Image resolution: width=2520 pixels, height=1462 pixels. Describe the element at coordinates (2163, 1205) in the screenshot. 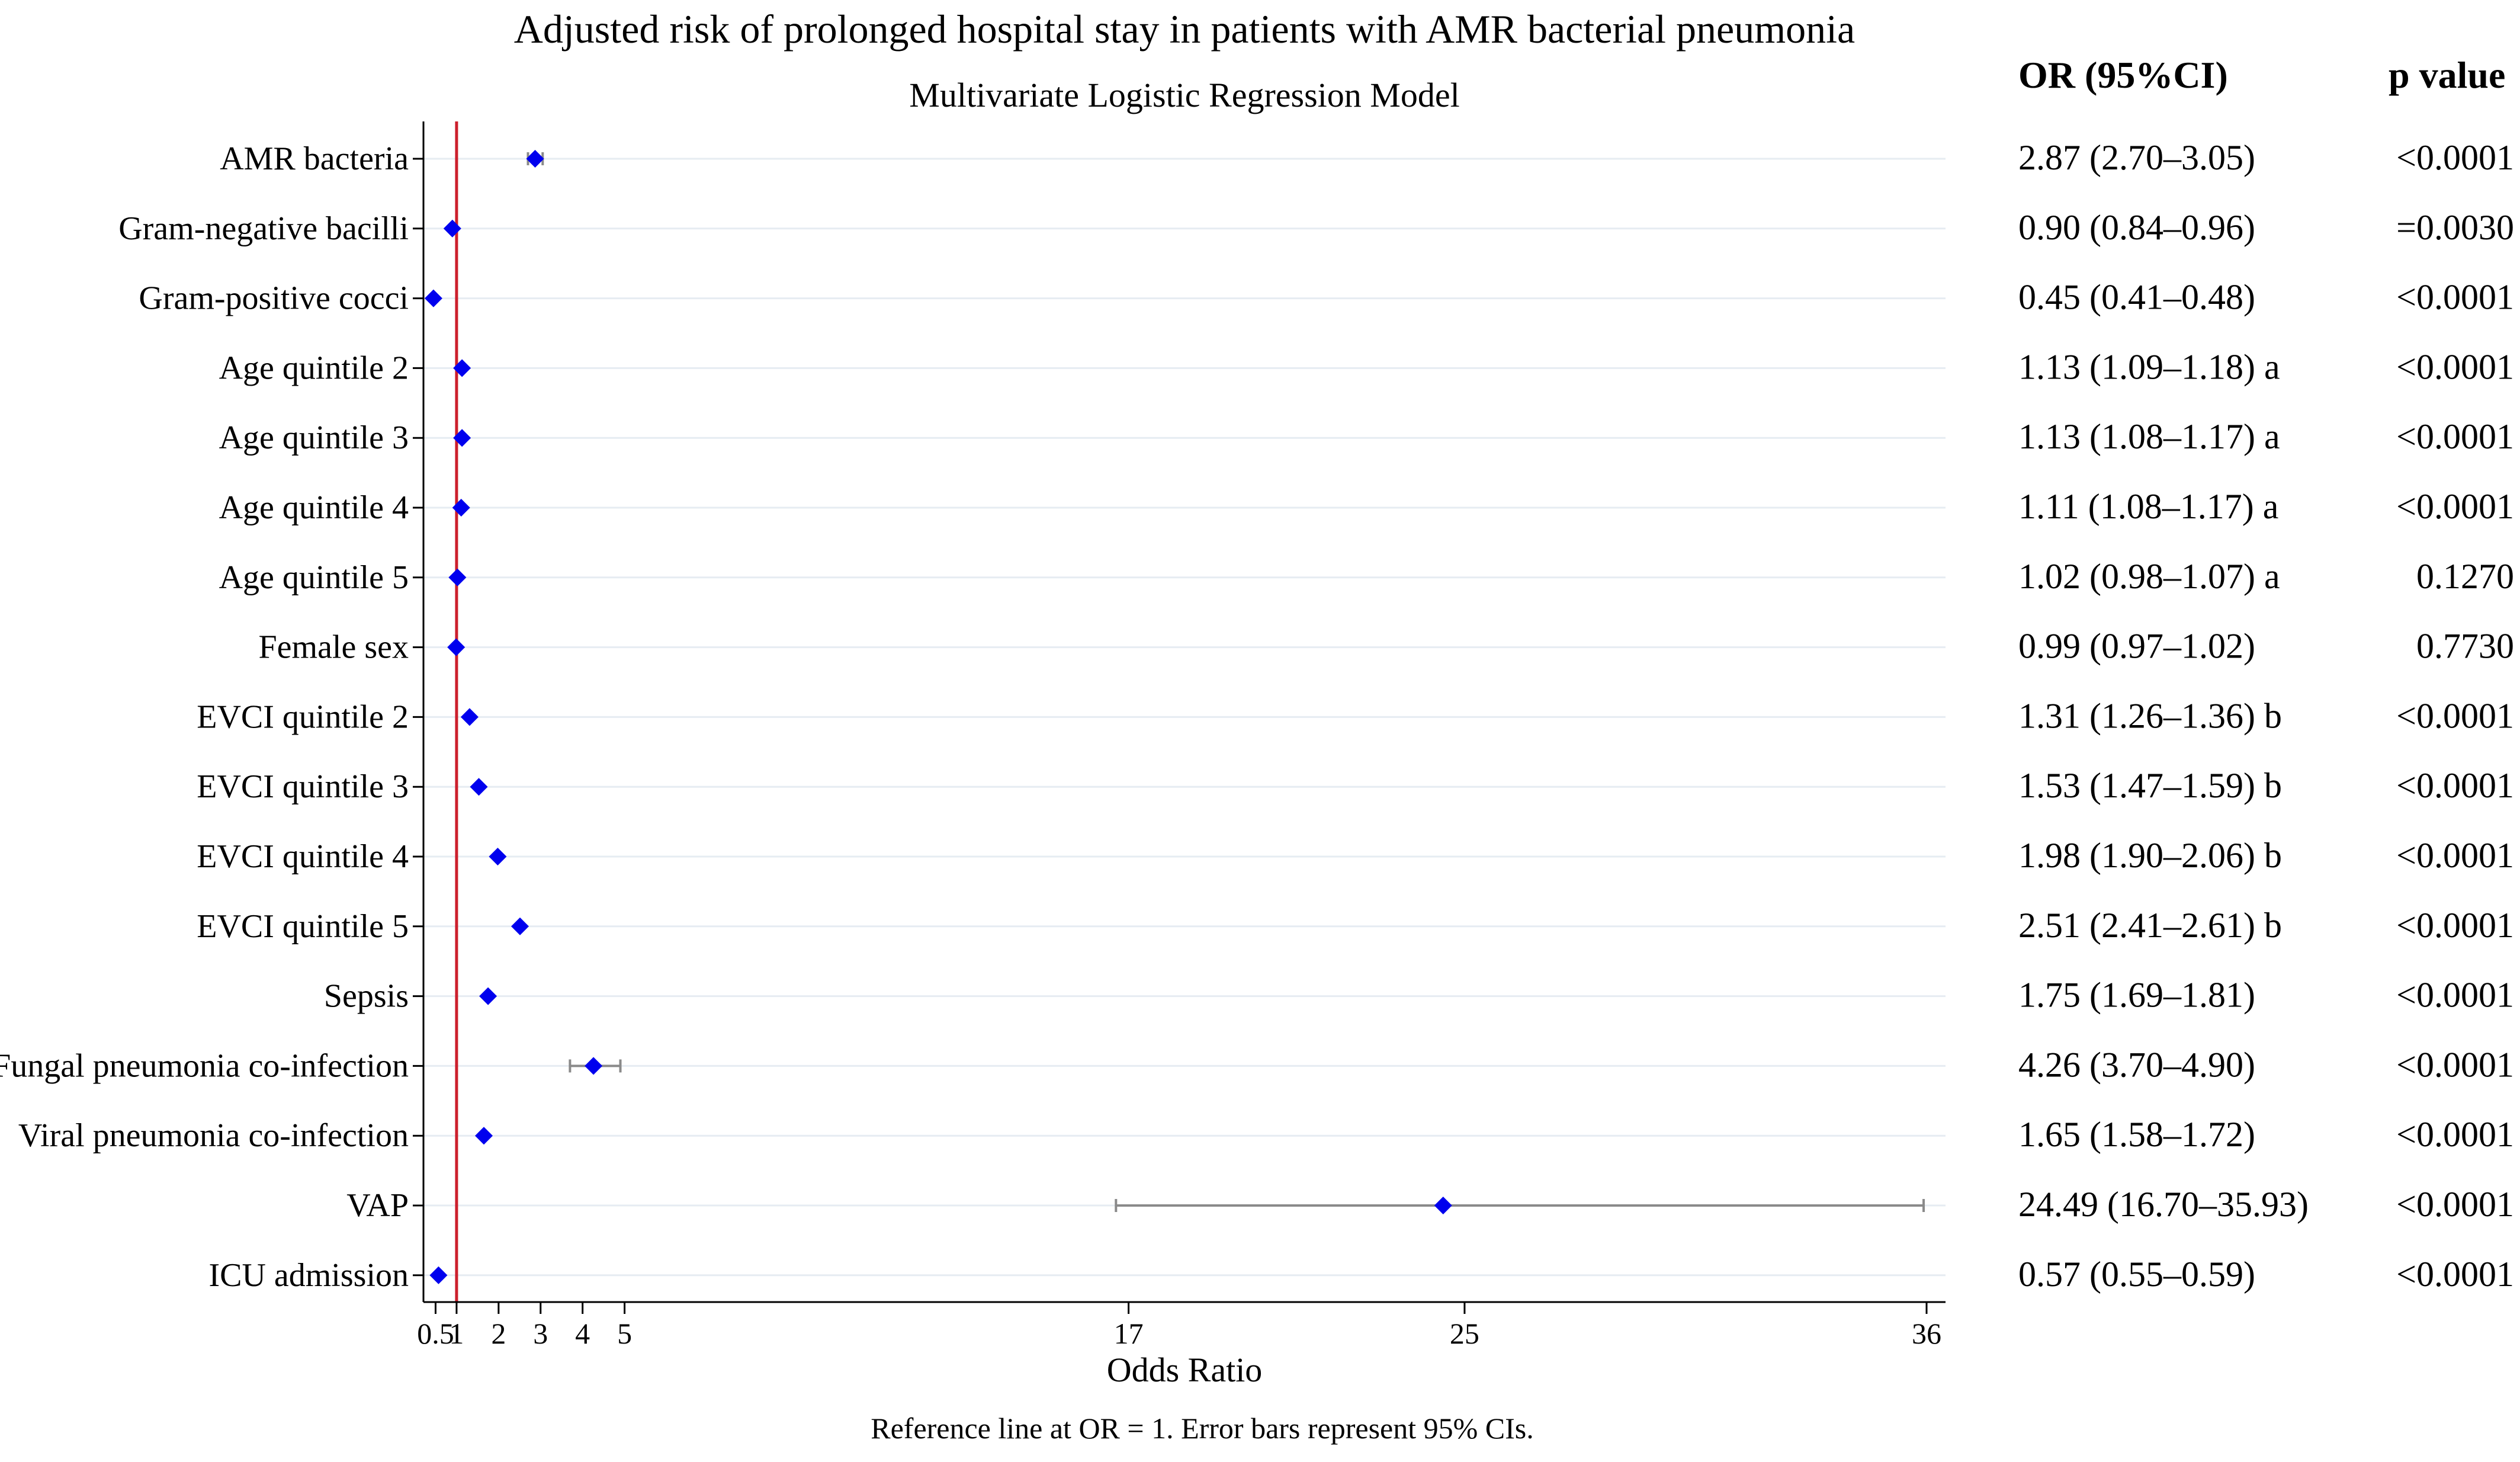

I see `or-ci-value: 24.49 (16.70–35.93)` at that location.